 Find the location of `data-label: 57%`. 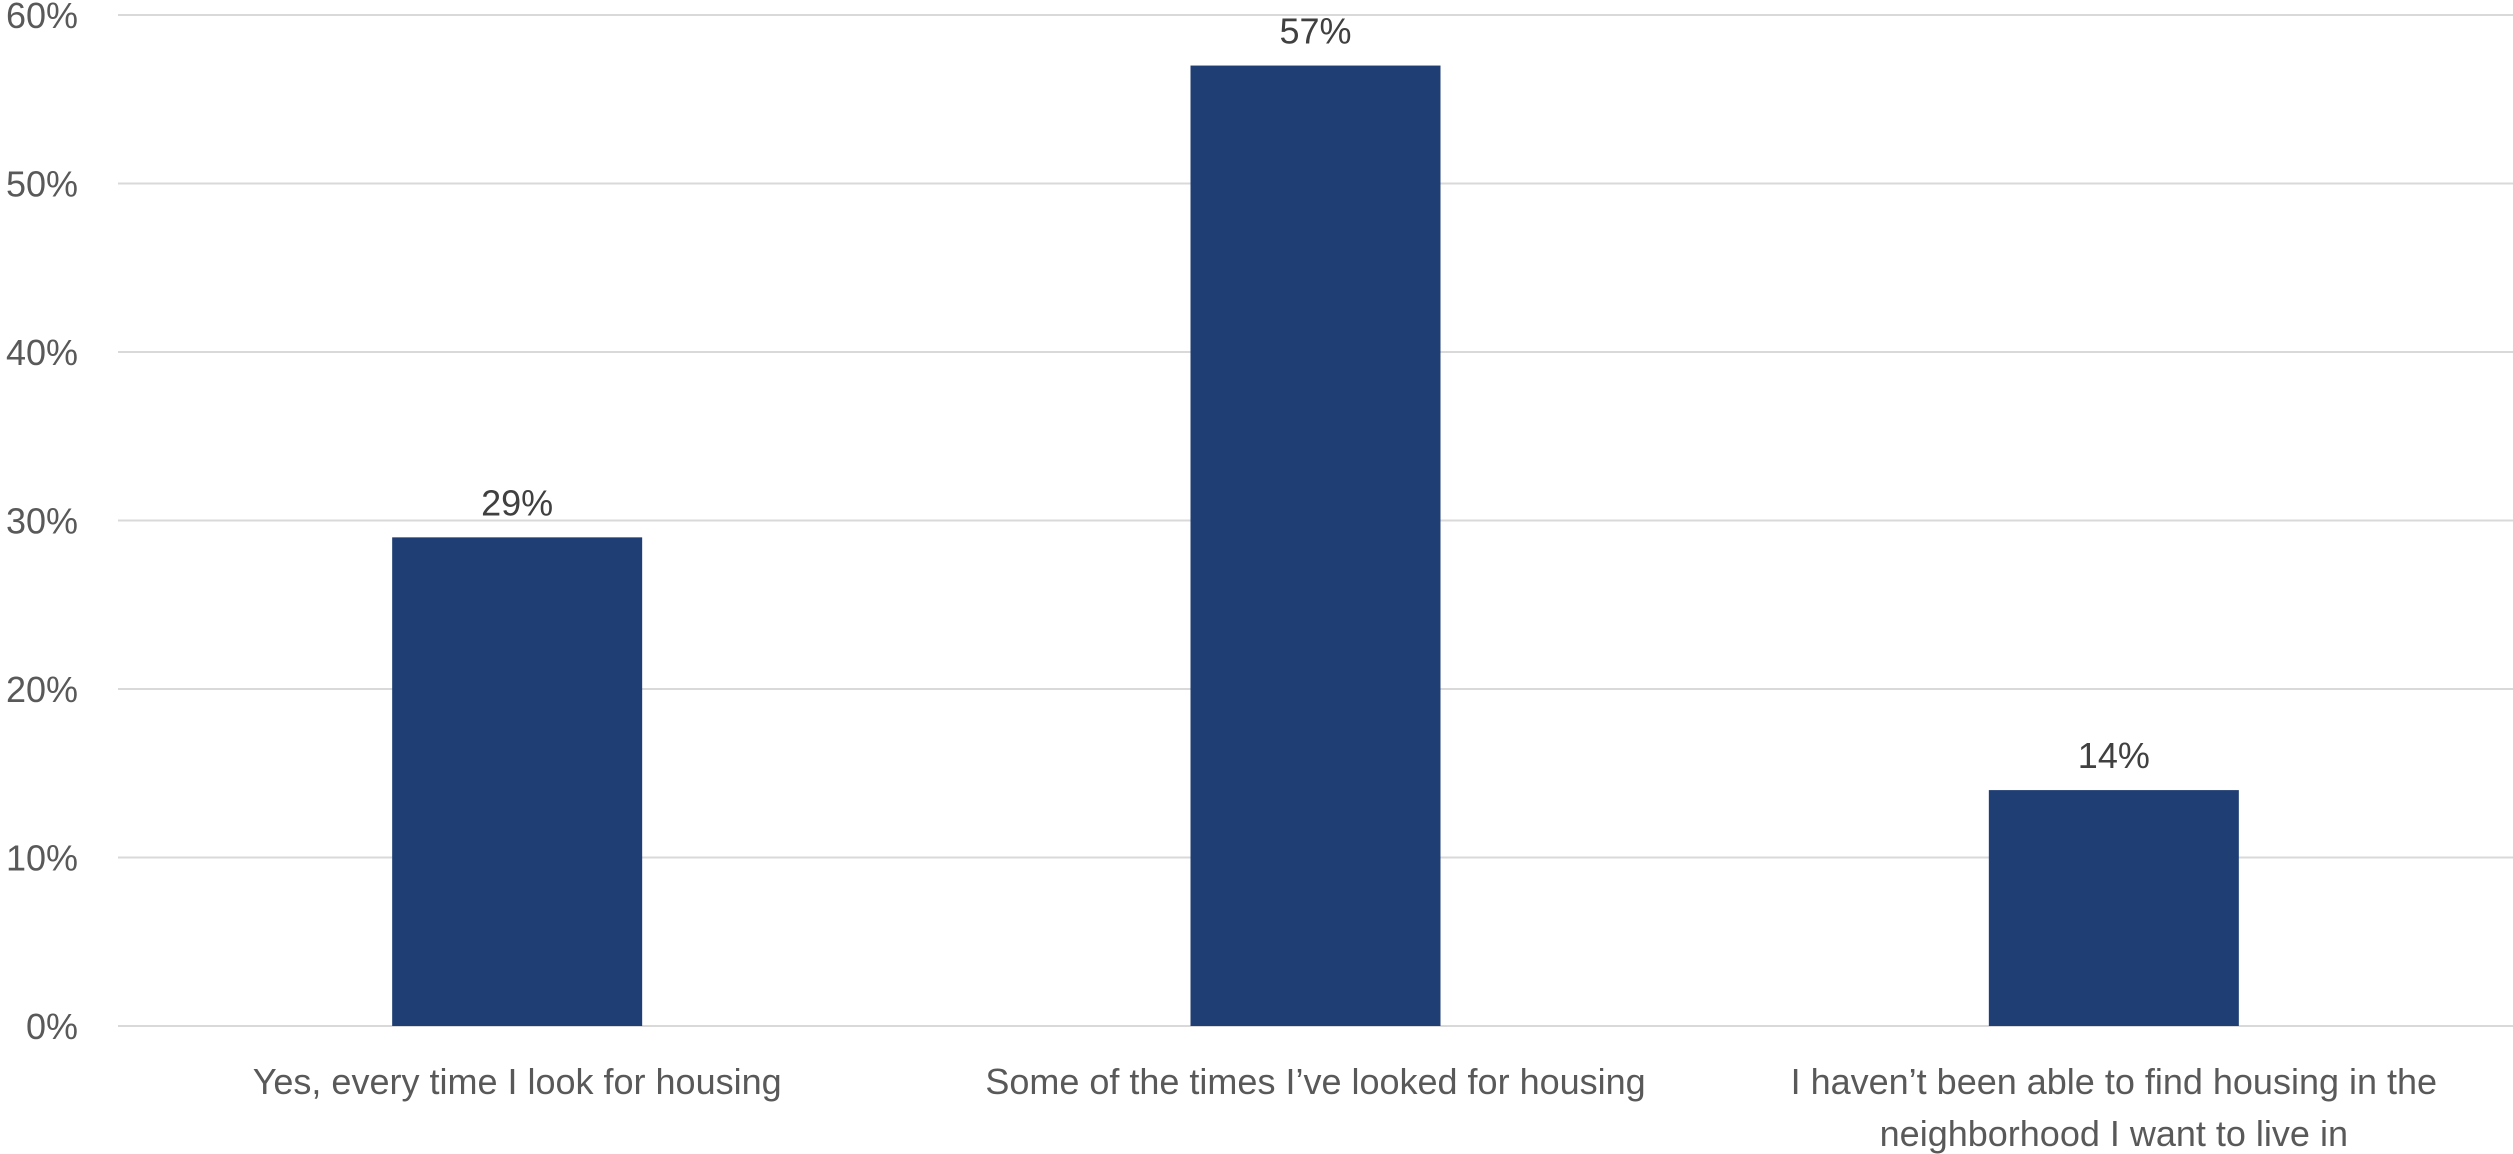

data-label: 57% is located at coordinates (1315, 31).